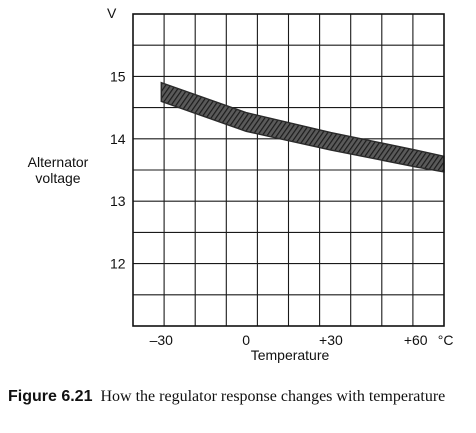  What do you see at coordinates (58, 162) in the screenshot?
I see `y-axis-label-line: Alternator` at bounding box center [58, 162].